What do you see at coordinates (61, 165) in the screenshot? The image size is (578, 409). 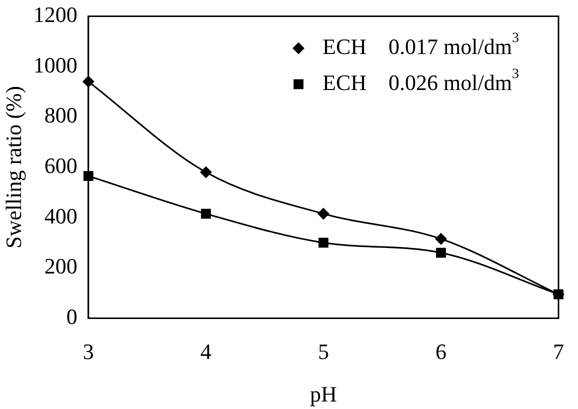 I see `y-tick-label: 600` at bounding box center [61, 165].